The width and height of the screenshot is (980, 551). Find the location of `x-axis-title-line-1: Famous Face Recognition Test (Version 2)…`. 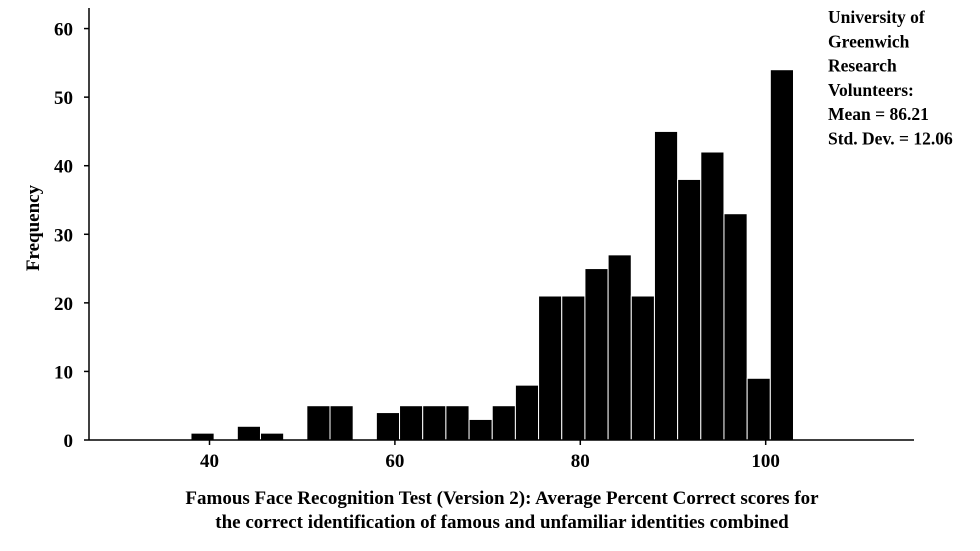

x-axis-title-line-1: Famous Face Recognition Test (Version 2)… is located at coordinates (502, 498).